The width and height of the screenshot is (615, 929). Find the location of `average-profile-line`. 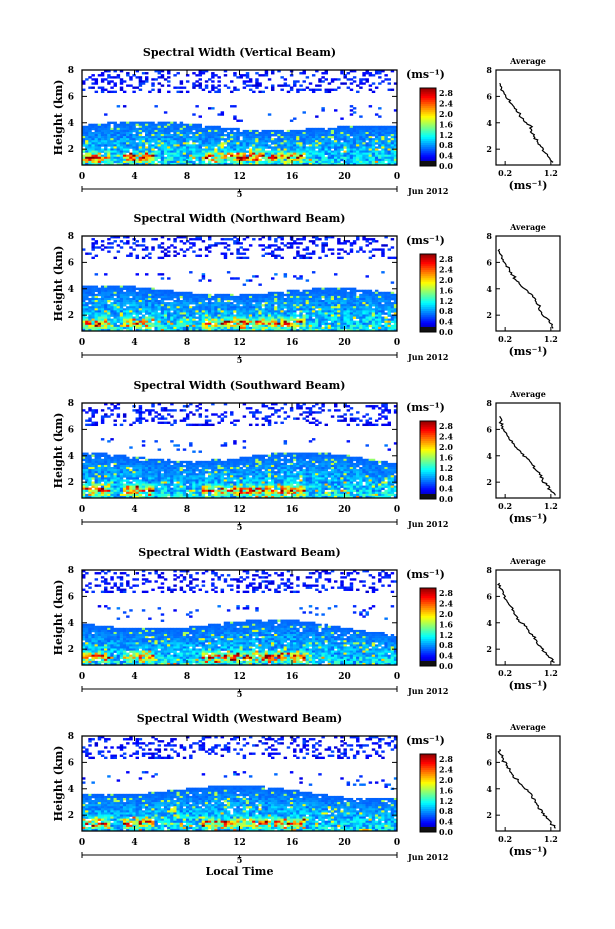

average-profile-line is located at coordinates (526, 122).